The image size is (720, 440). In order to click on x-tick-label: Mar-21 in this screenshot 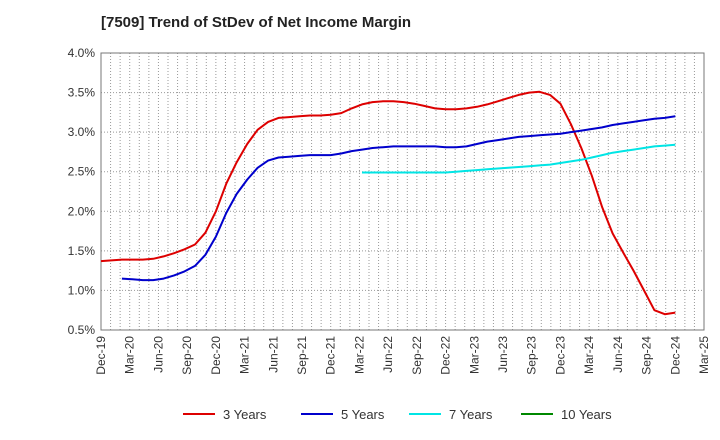, I will do `click(245, 355)`.